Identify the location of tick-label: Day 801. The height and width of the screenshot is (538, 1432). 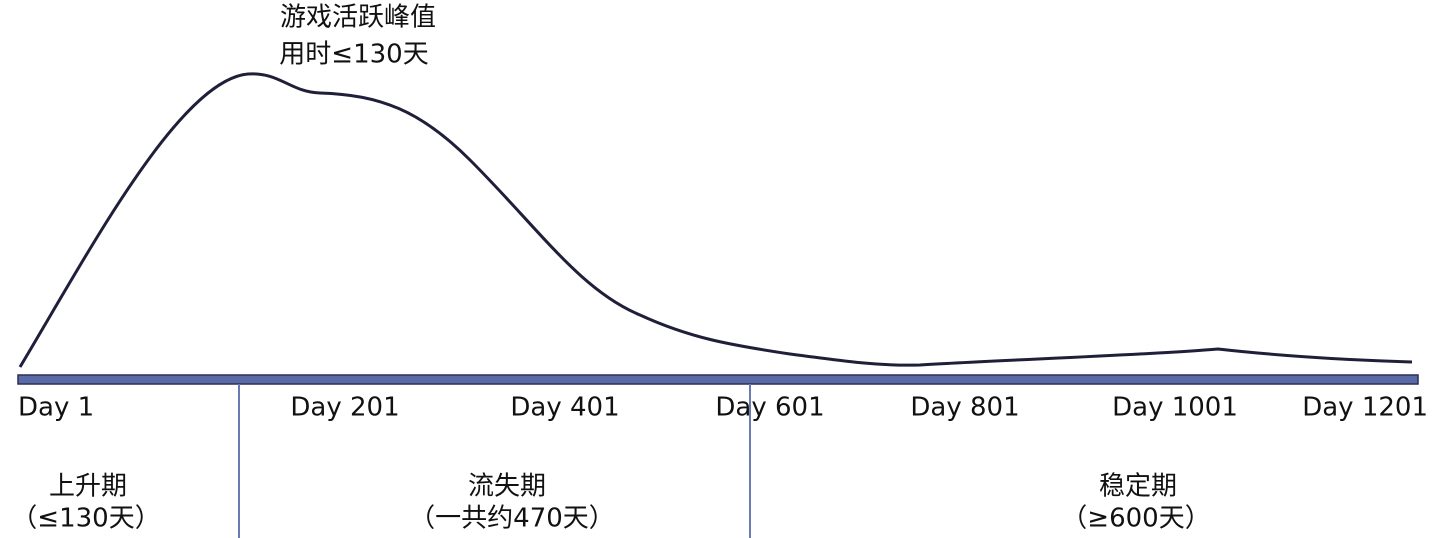
(964, 408).